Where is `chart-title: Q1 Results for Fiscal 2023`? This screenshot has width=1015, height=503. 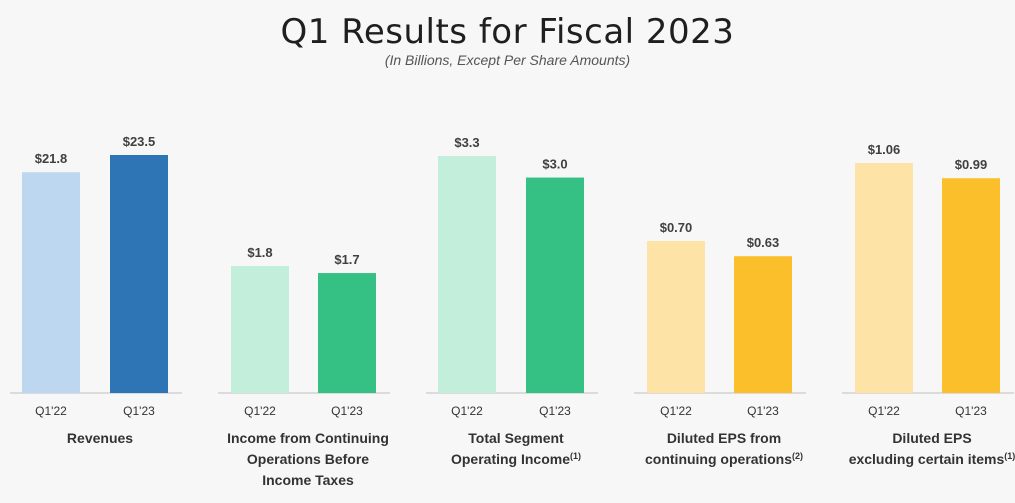 chart-title: Q1 Results for Fiscal 2023 is located at coordinates (507, 32).